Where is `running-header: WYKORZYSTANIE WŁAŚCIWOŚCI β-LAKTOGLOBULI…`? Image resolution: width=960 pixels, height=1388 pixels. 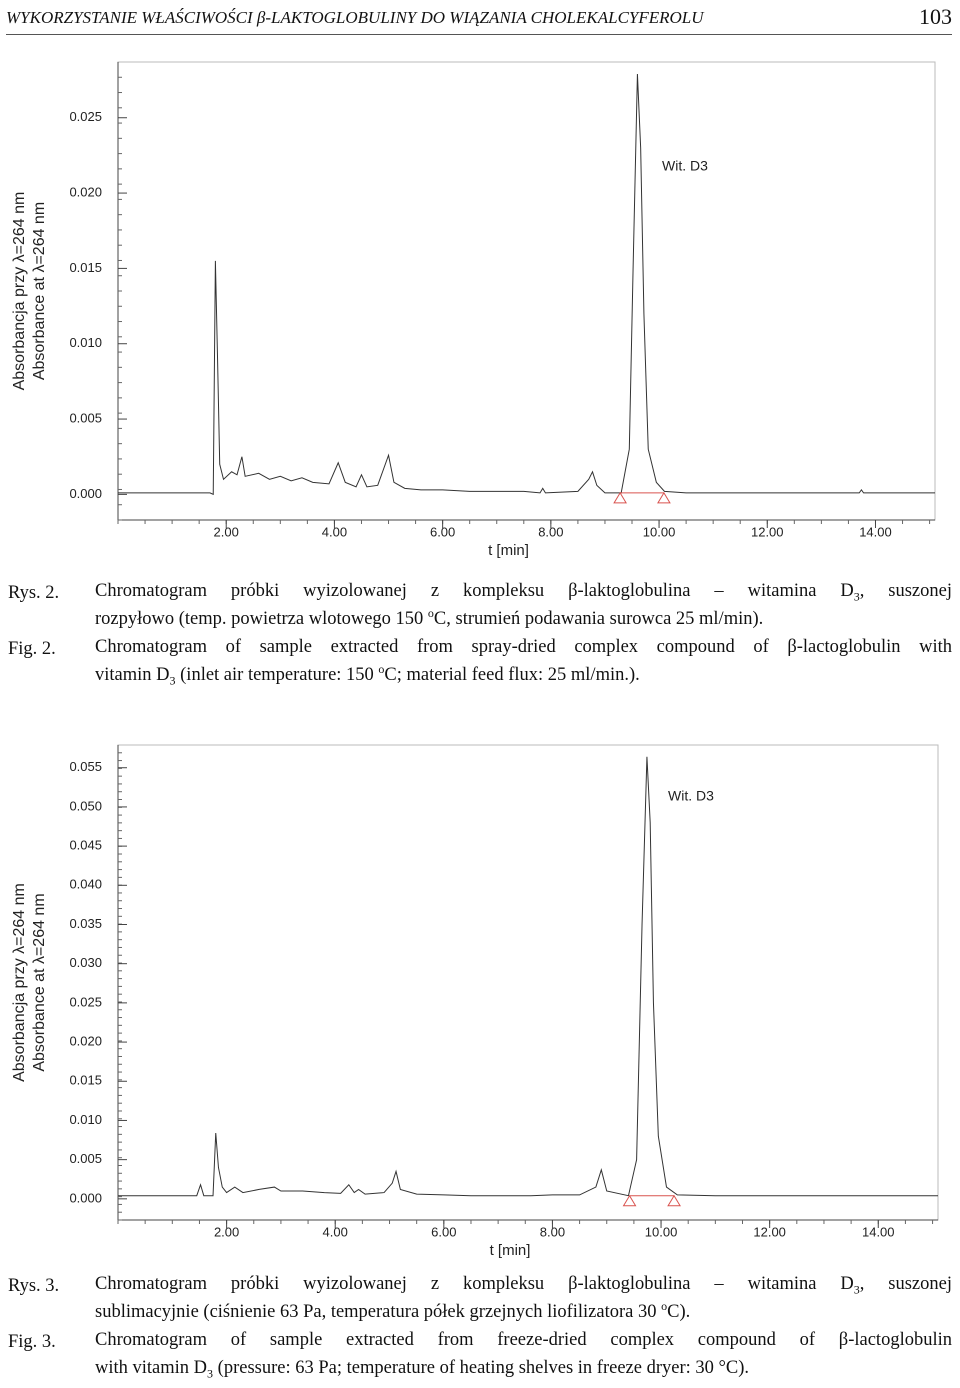 running-header: WYKORZYSTANIE WŁAŚCIWOŚCI β-LAKTOGLOBULI… is located at coordinates (479, 19).